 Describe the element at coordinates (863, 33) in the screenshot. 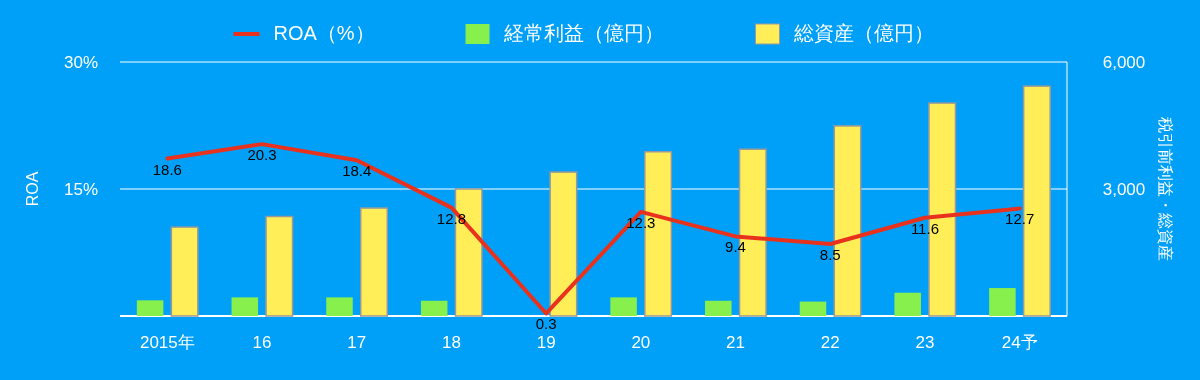

I see `legend-label: 総資産（億円）` at that location.